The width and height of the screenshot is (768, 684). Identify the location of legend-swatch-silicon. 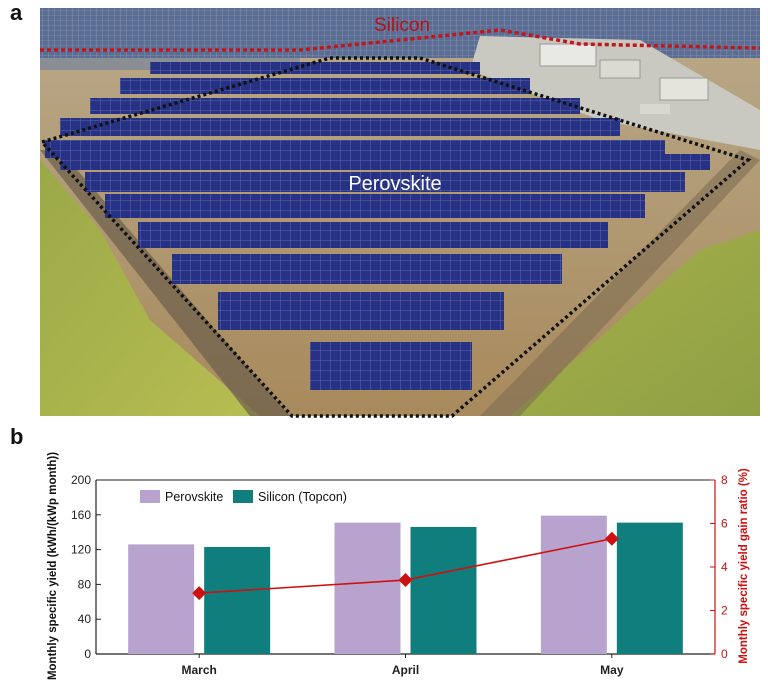
(243, 496).